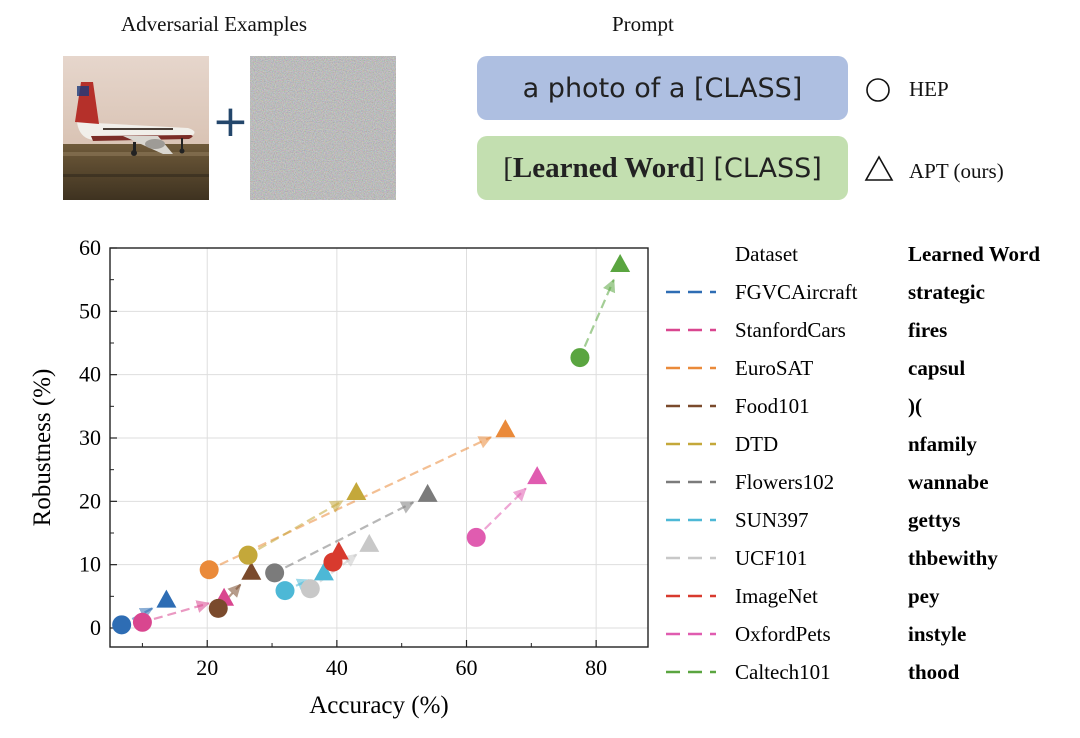 The width and height of the screenshot is (1080, 738). Describe the element at coordinates (927, 330) in the screenshot. I see `legend-word-stanfordcars: fires` at that location.